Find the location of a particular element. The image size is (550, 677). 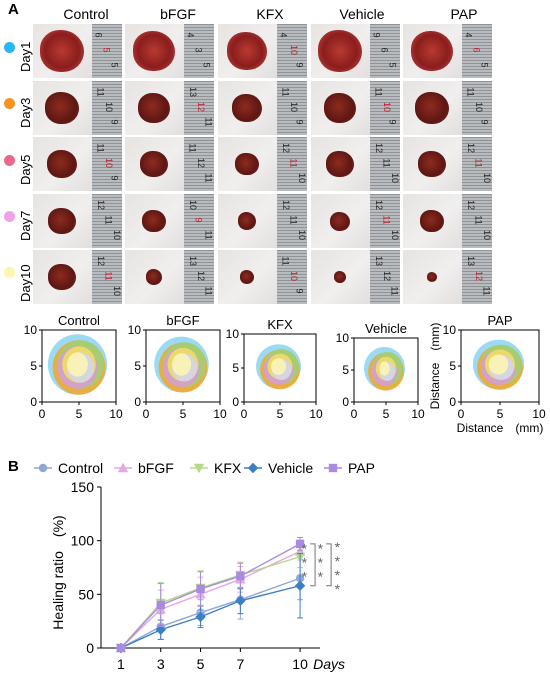

legend-item-control: Control is located at coordinates (68, 468).